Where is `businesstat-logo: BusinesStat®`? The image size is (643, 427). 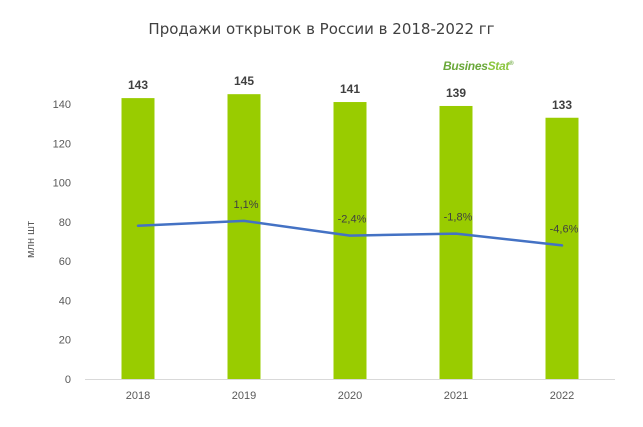 businesstat-logo: BusinesStat® is located at coordinates (478, 66).